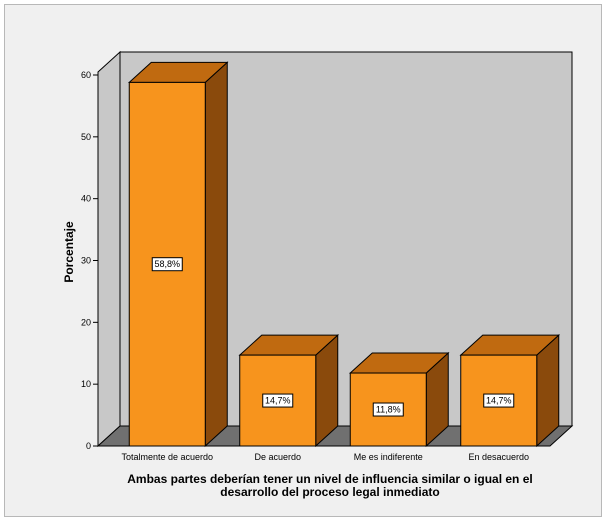 This screenshot has width=608, height=521. I want to click on y-tick-label: 30, so click(86, 261).